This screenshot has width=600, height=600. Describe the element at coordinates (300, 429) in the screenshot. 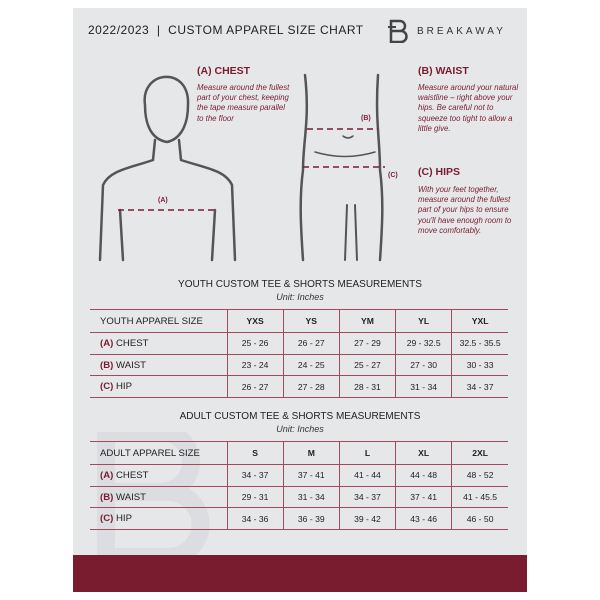

I see `adult-unit: Unit: Inches` at that location.